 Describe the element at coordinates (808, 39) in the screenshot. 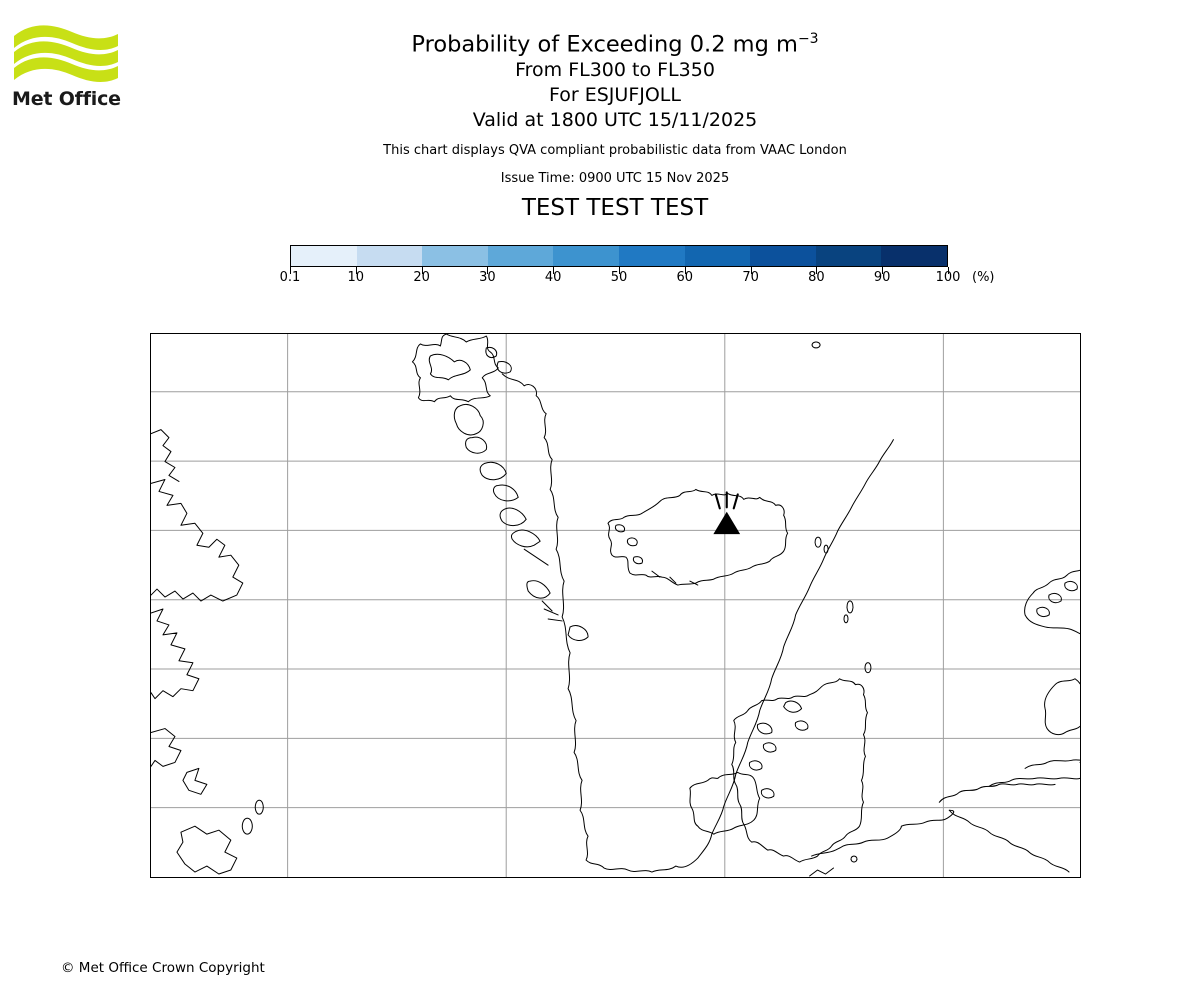

I see `main-title-exponent: −3` at that location.